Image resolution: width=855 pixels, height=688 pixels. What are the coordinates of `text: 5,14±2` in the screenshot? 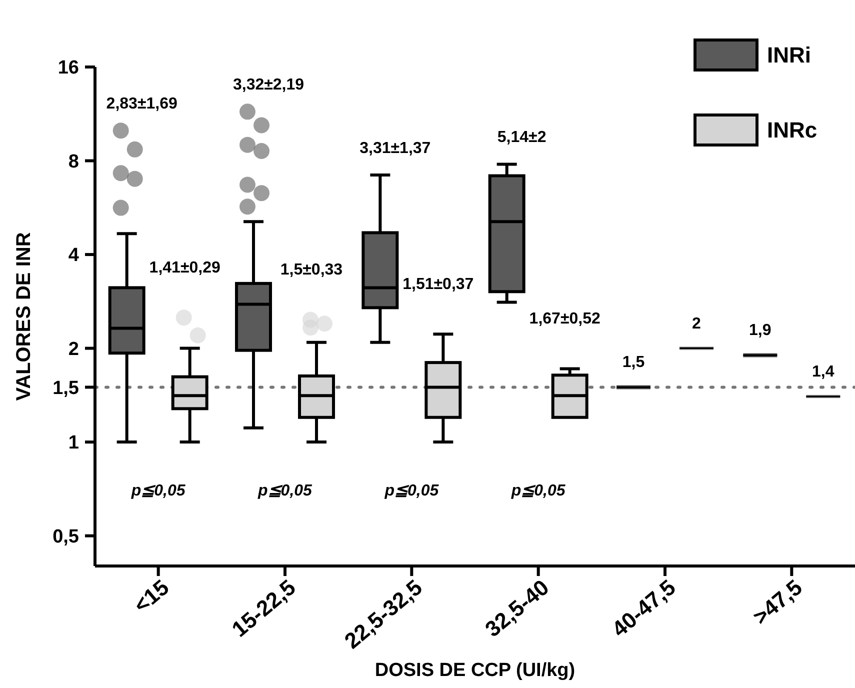 It's located at (521, 137).